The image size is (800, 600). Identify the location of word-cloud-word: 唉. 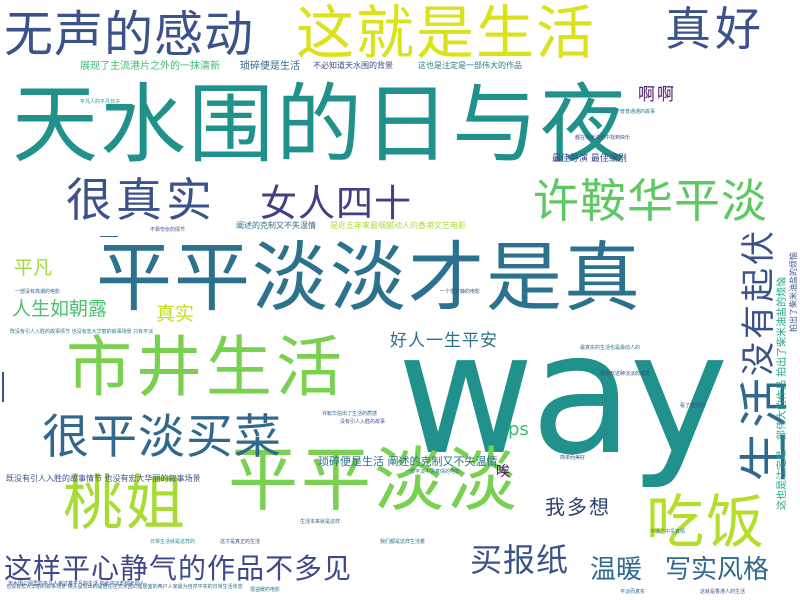
(503, 472).